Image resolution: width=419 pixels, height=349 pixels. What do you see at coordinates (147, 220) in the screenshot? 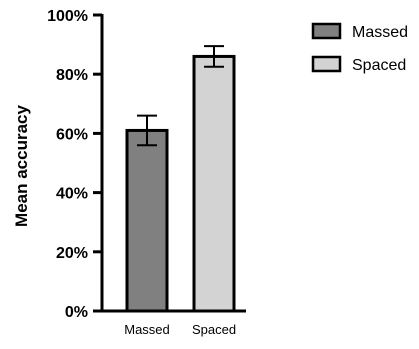
I see `bar-massed` at bounding box center [147, 220].